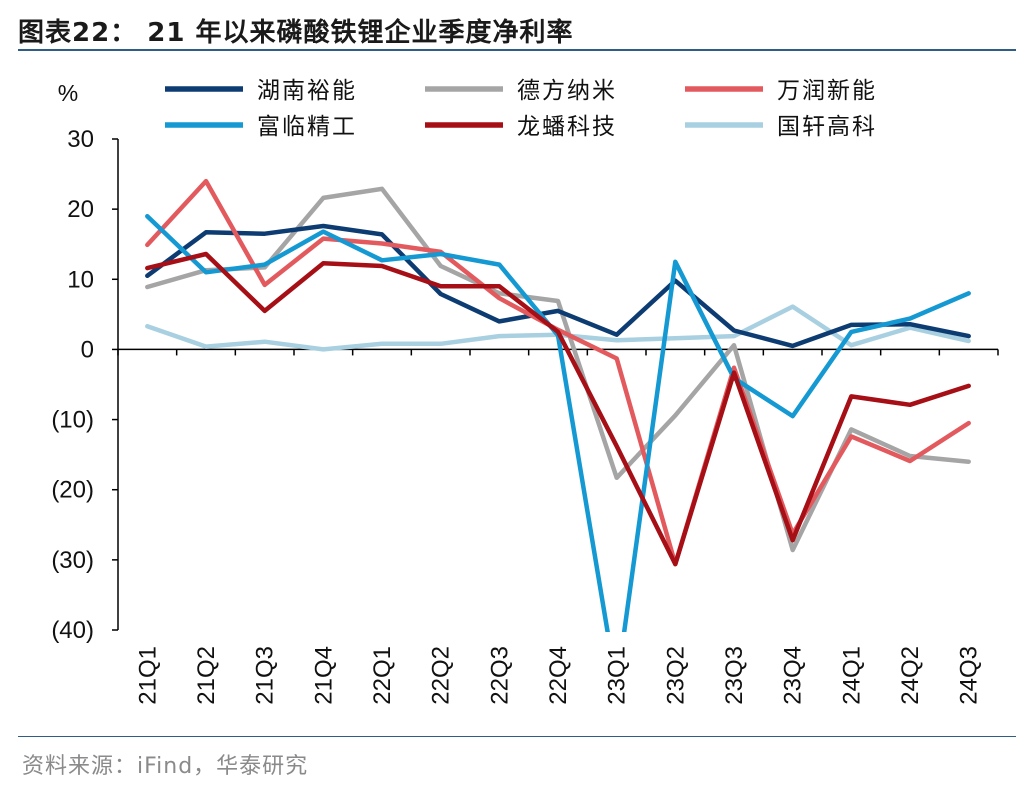 Image resolution: width=1036 pixels, height=792 pixels. I want to click on figure-title: 图表22： 21 年以来磷酸铁锂企业季度净利率, so click(296, 33).